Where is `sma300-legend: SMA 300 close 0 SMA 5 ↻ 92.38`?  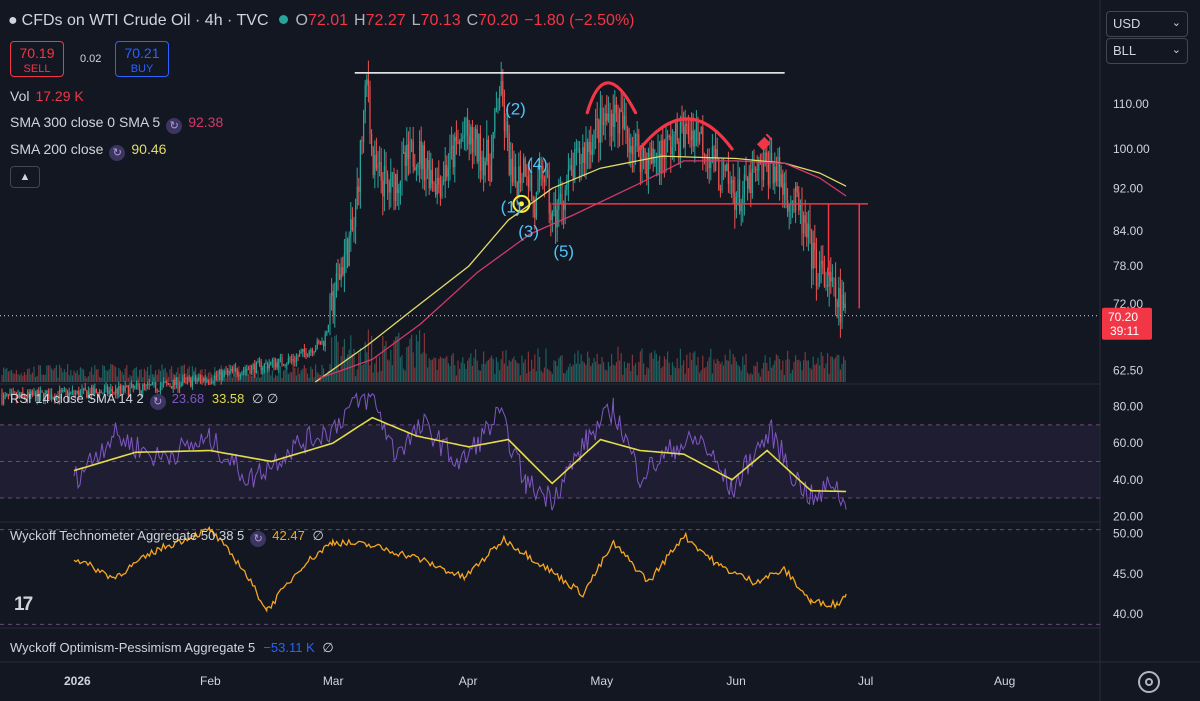 sma300-legend: SMA 300 close 0 SMA 5 ↻ 92.38 is located at coordinates (117, 124).